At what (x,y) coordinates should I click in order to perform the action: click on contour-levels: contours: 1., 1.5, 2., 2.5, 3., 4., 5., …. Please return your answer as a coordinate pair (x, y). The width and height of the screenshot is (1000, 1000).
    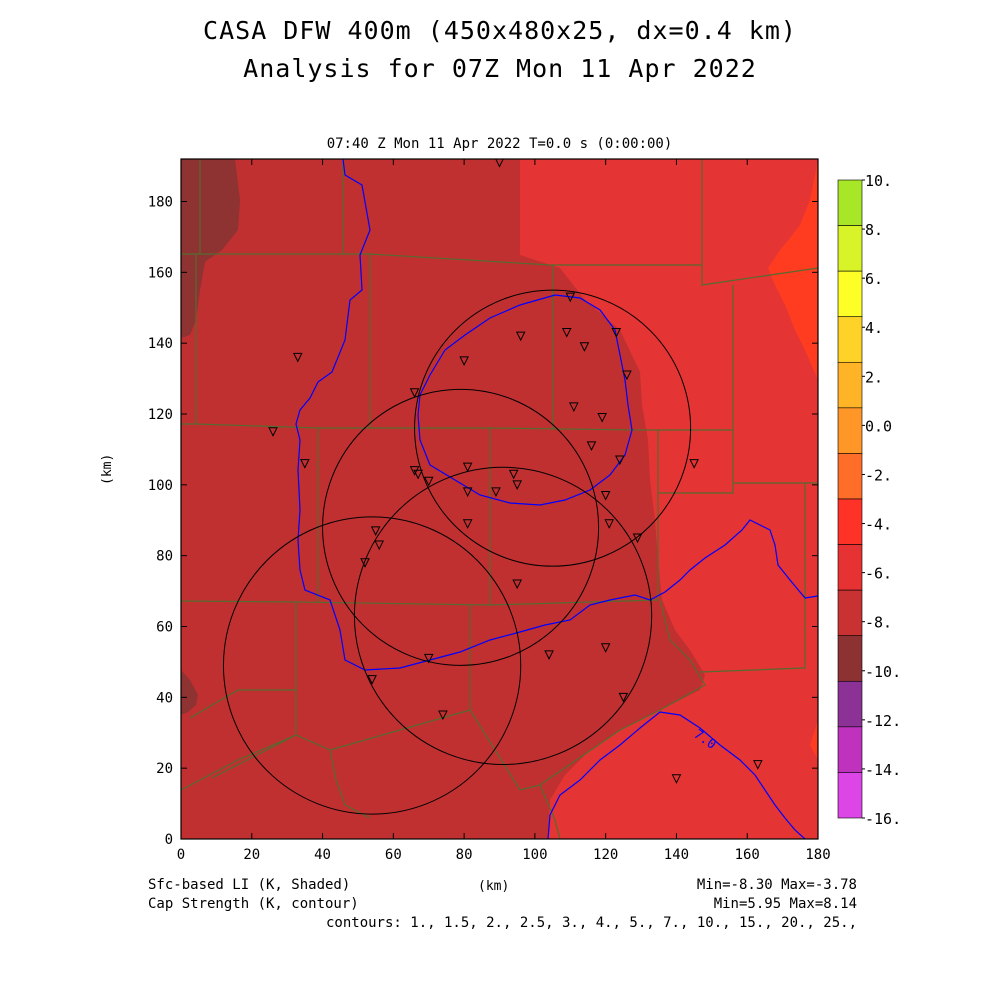
    Looking at the image, I should click on (591, 923).